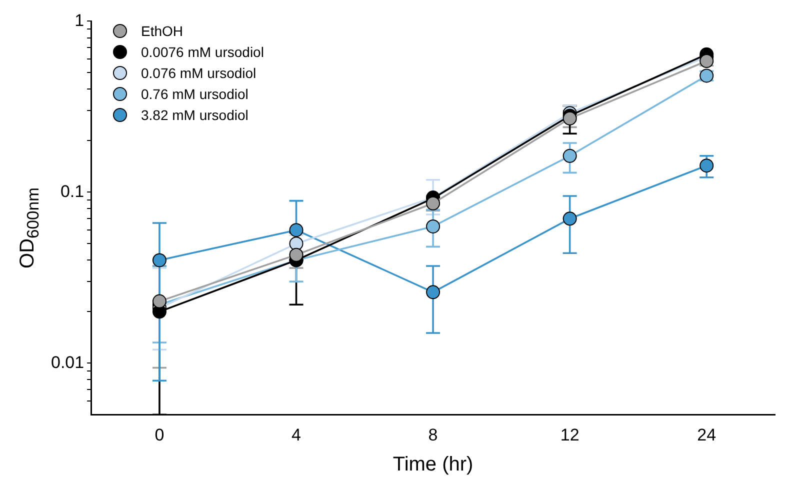 The image size is (793, 489). What do you see at coordinates (159, 434) in the screenshot?
I see `x-tick-label: 0` at bounding box center [159, 434].